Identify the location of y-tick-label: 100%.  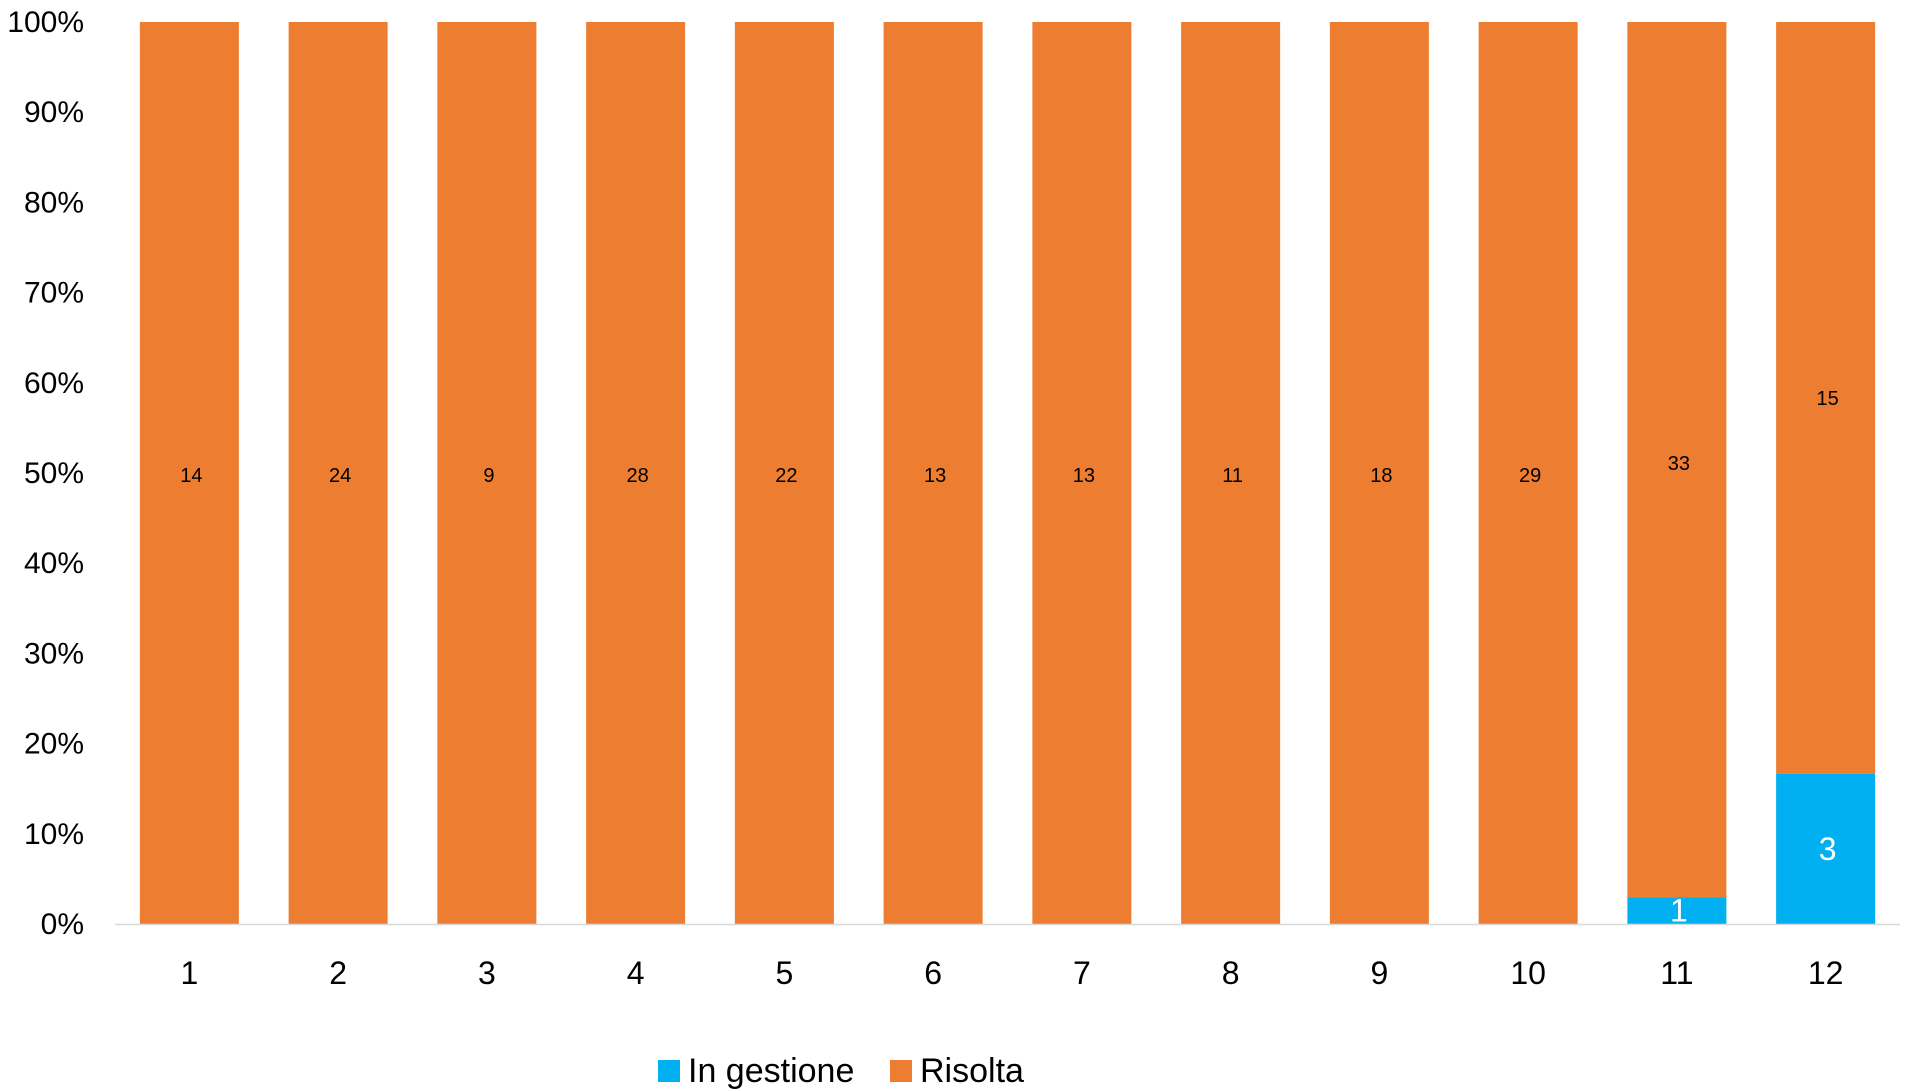
(45, 22).